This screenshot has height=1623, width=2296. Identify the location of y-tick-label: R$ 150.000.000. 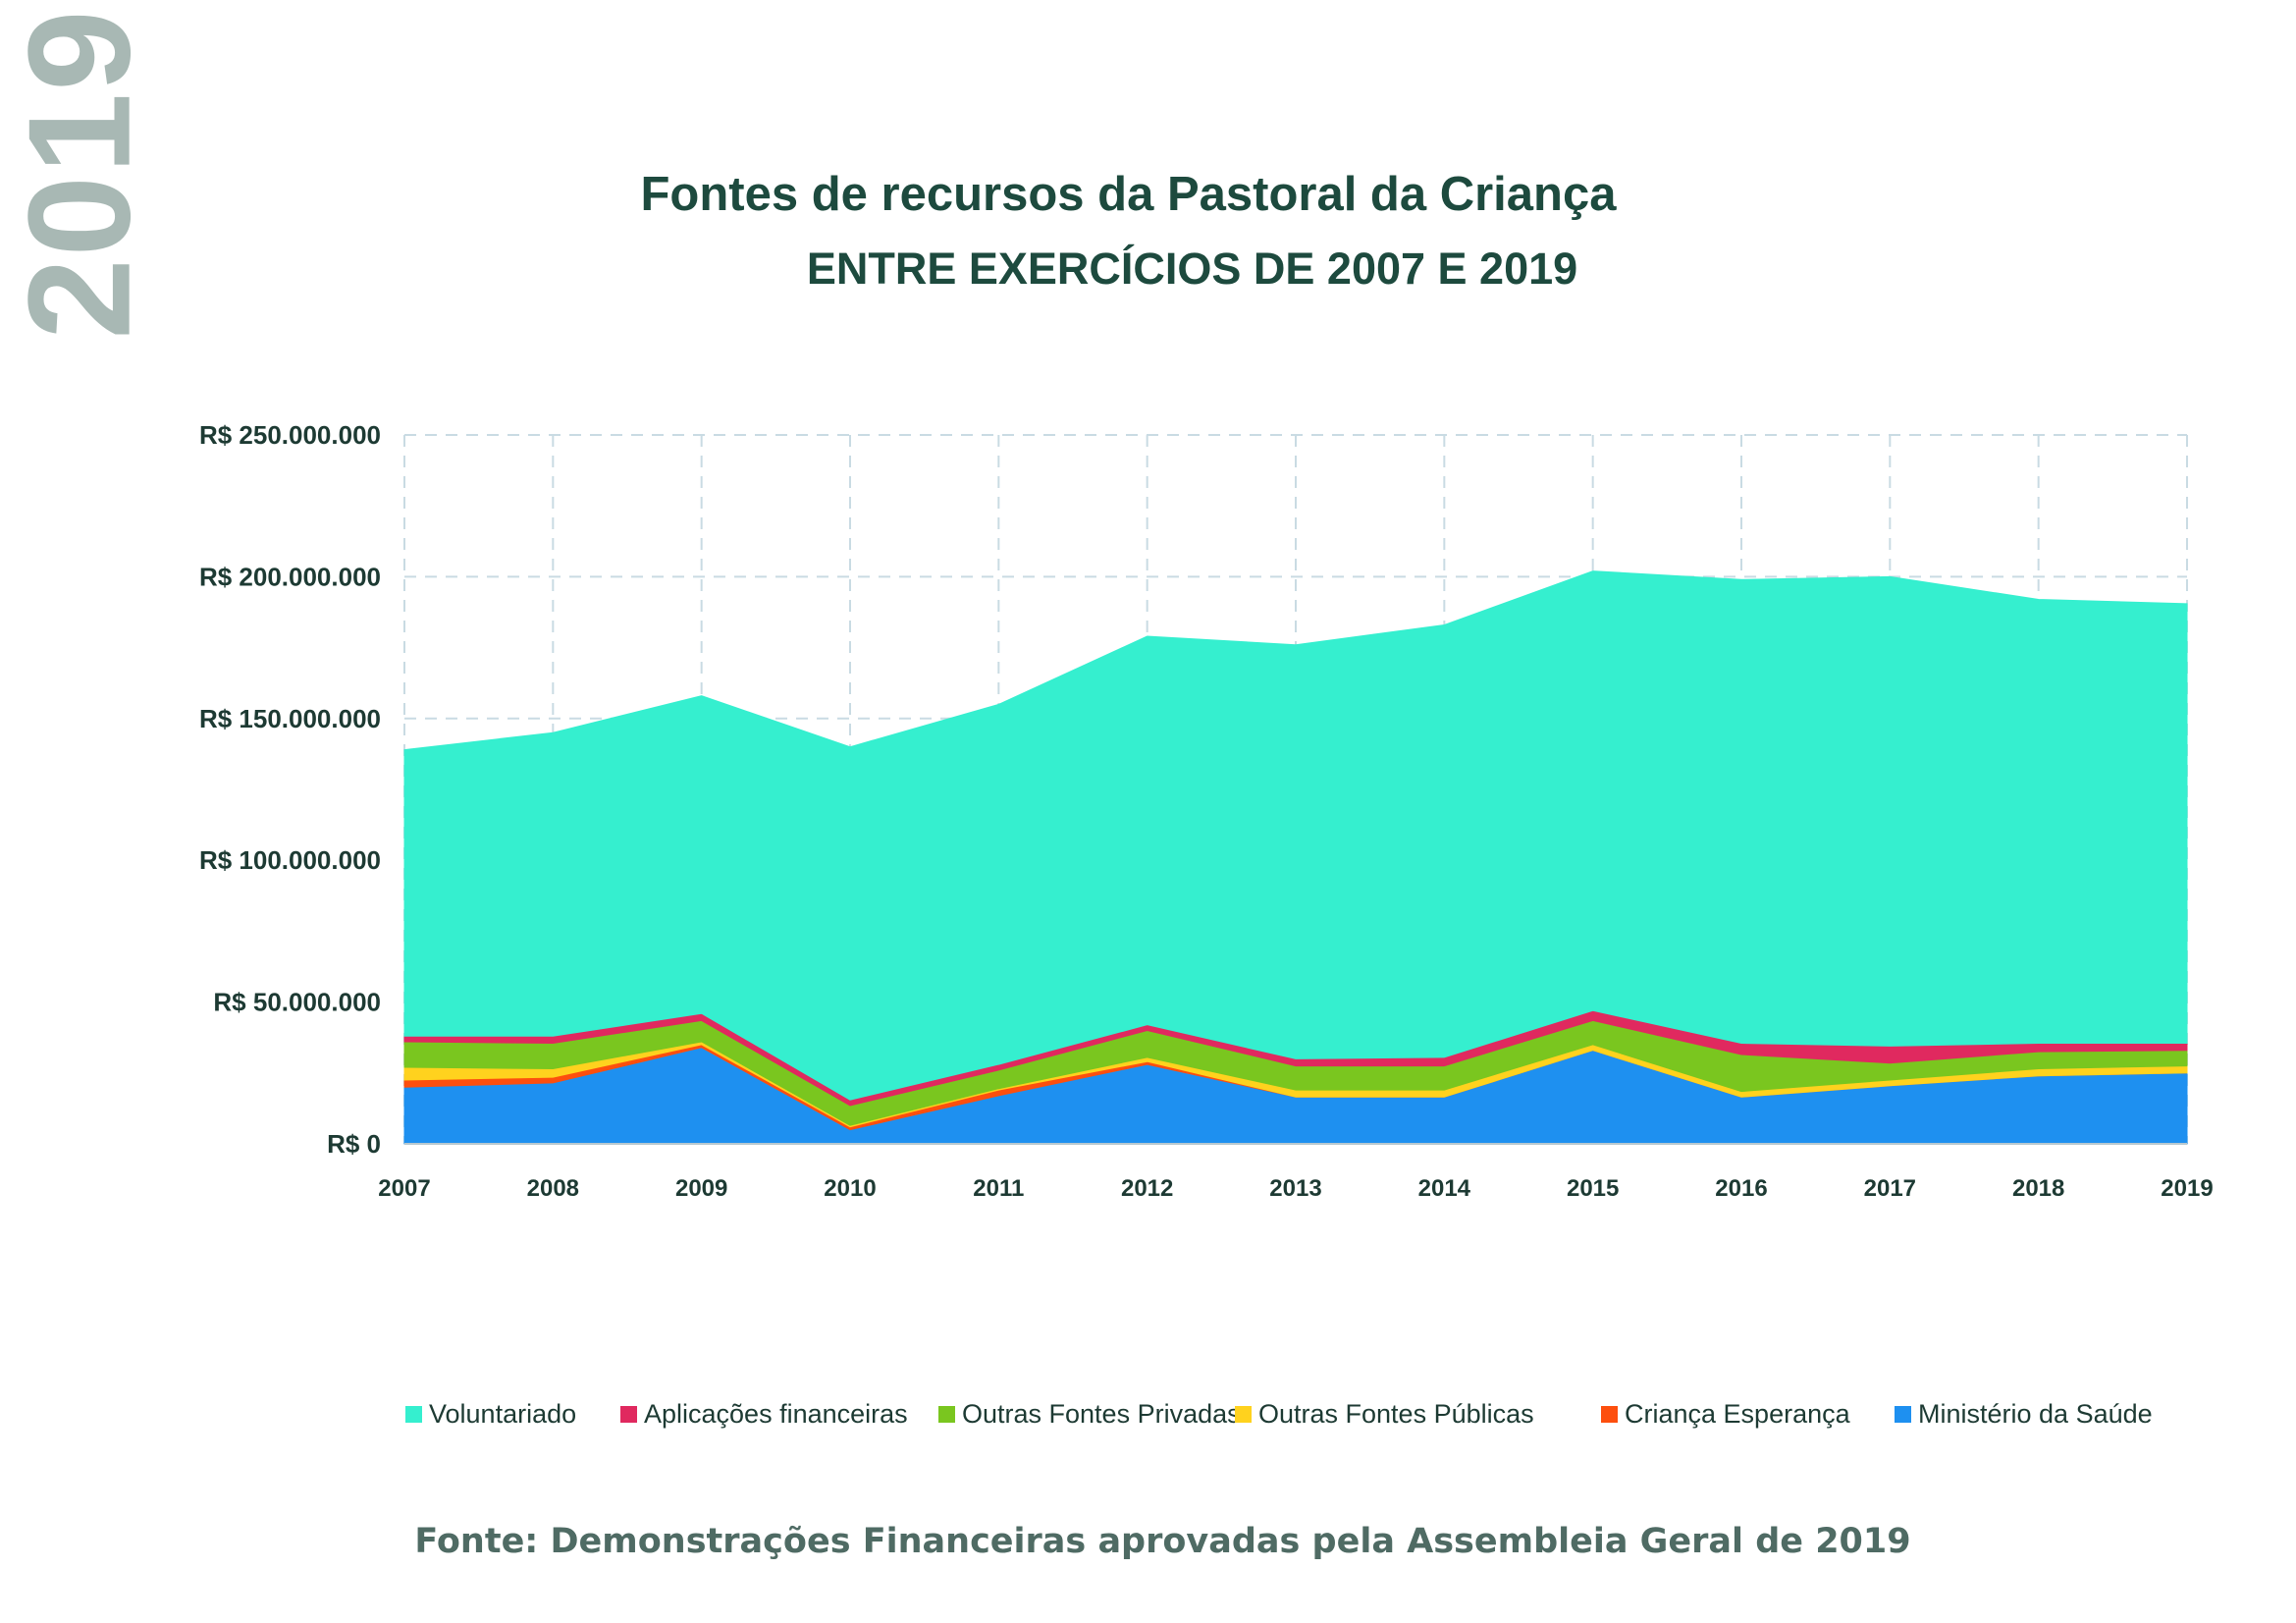
(290, 718).